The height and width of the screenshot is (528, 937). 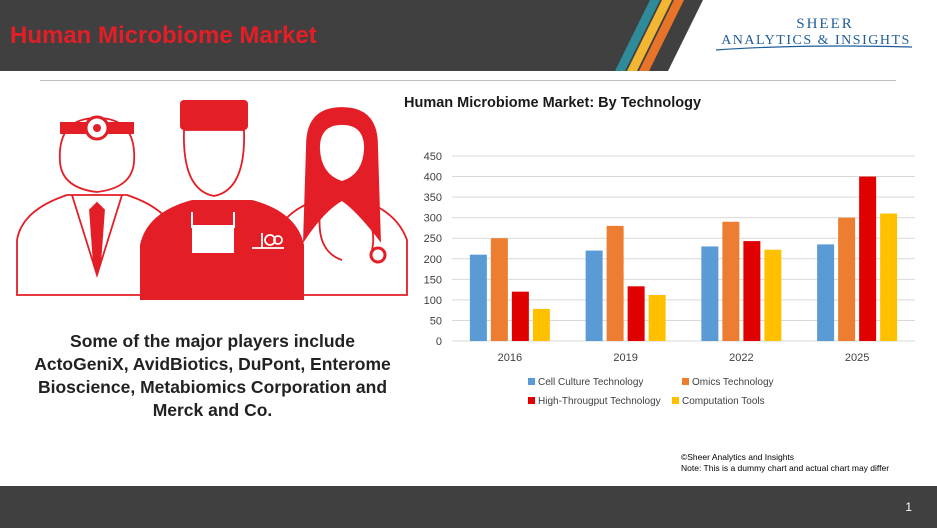 What do you see at coordinates (340, 201) in the screenshot?
I see `doctor-right-icon` at bounding box center [340, 201].